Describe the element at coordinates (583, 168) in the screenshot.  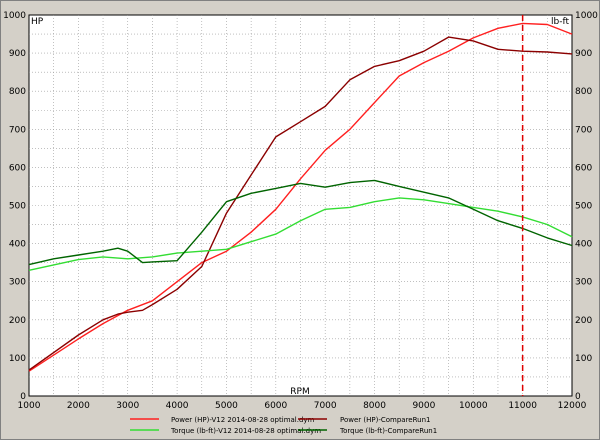
I see `right-y-tick-label: 600` at that location.